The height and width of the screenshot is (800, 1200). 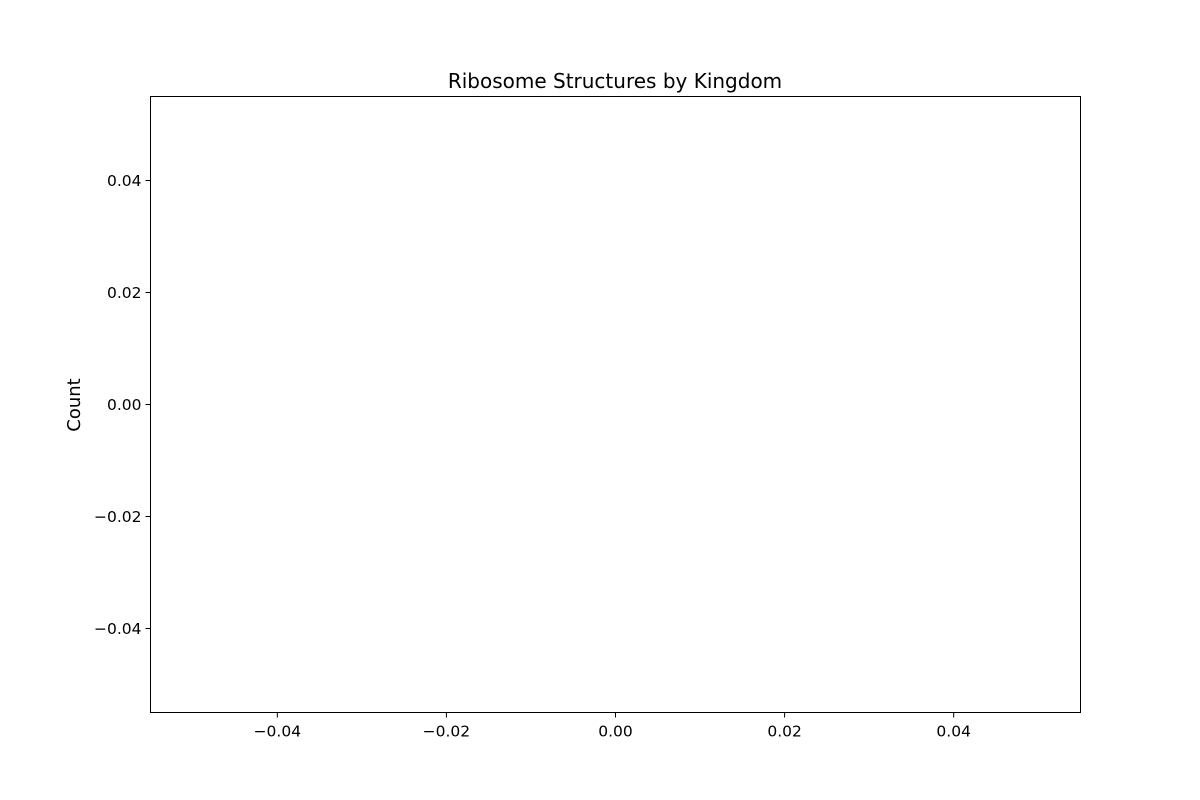 I want to click on y-tick-label: −0.02, so click(x=118, y=517).